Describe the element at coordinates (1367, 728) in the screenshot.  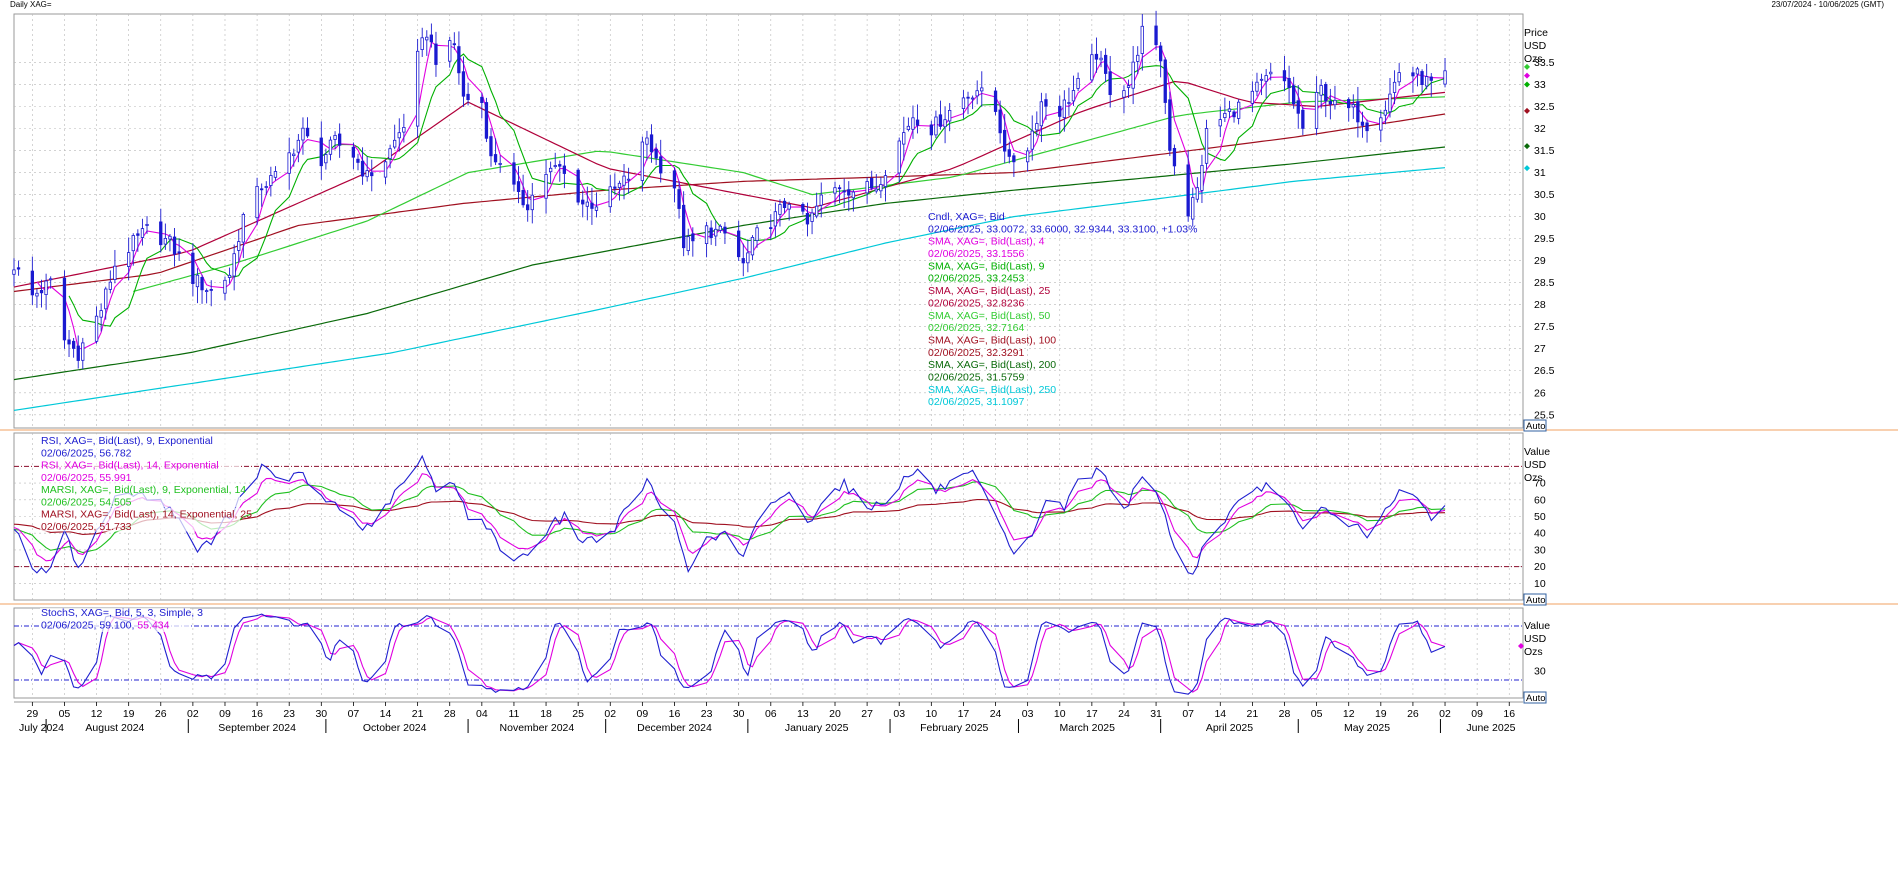
I see `x-month-label: May 2025` at that location.